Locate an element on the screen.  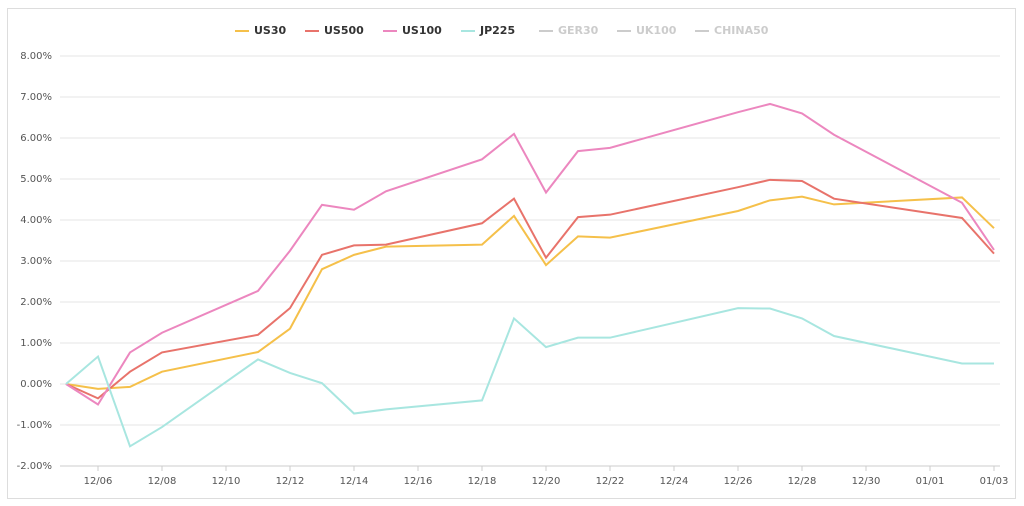
x-tick-label: 12/08 is located at coordinates (162, 481).